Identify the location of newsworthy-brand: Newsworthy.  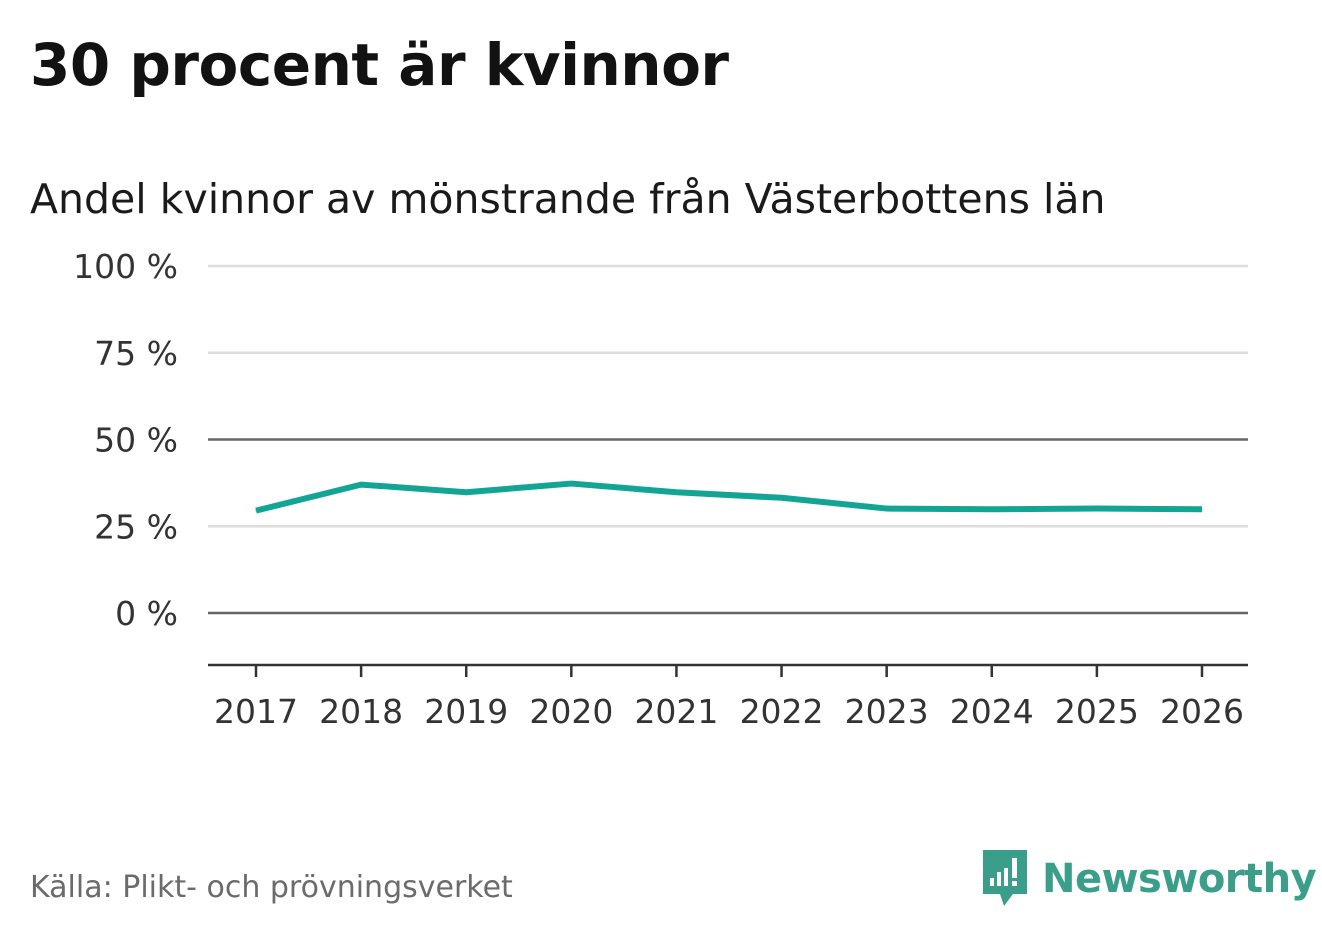
(1148, 879).